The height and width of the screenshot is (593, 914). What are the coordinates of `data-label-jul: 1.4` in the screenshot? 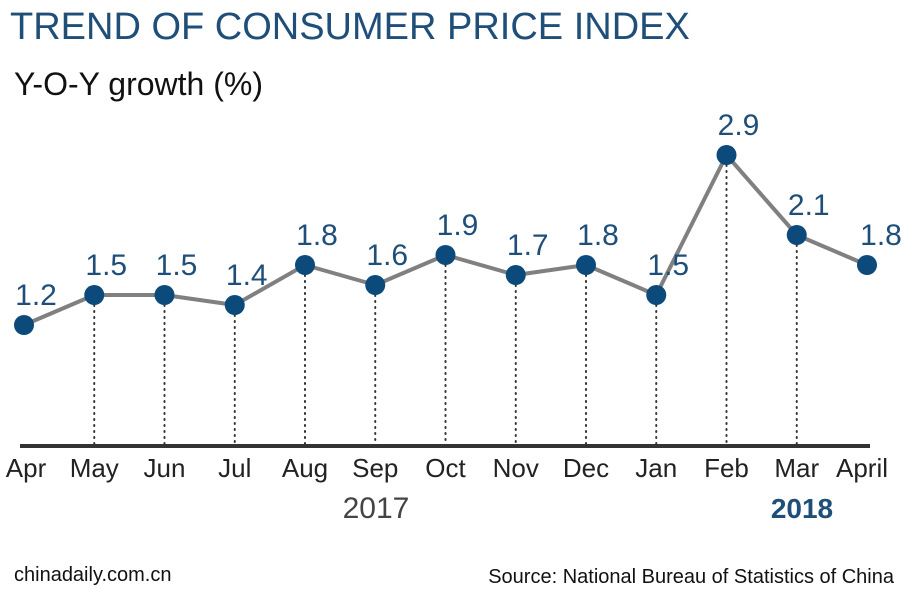 It's located at (247, 275).